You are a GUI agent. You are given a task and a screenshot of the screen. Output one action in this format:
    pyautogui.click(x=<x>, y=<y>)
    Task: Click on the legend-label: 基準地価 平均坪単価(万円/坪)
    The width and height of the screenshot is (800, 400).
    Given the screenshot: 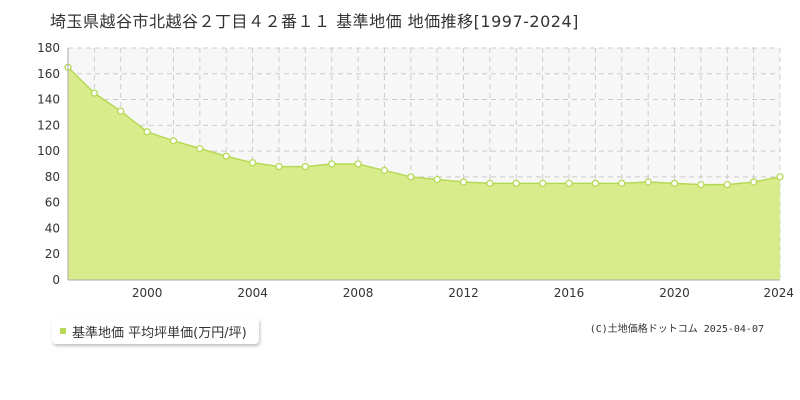 What is the action you would take?
    pyautogui.click(x=159, y=333)
    